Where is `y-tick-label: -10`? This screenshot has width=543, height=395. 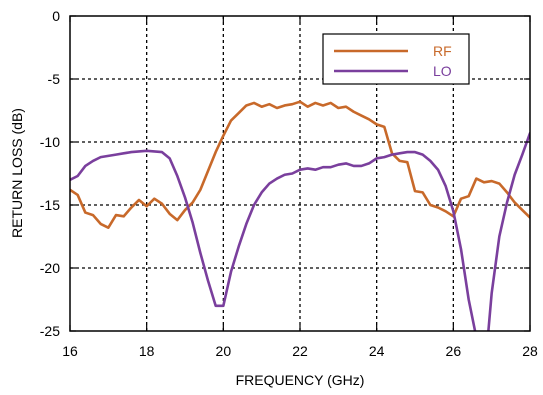
y-tick-label: -10 is located at coordinates (50, 142).